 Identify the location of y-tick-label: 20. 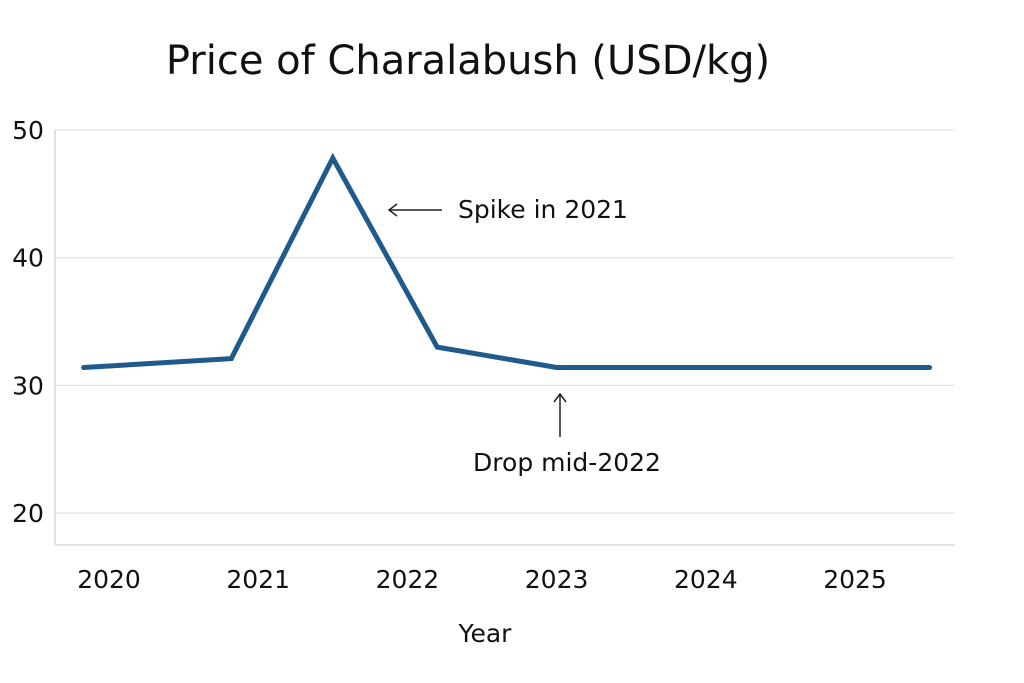
(28, 513).